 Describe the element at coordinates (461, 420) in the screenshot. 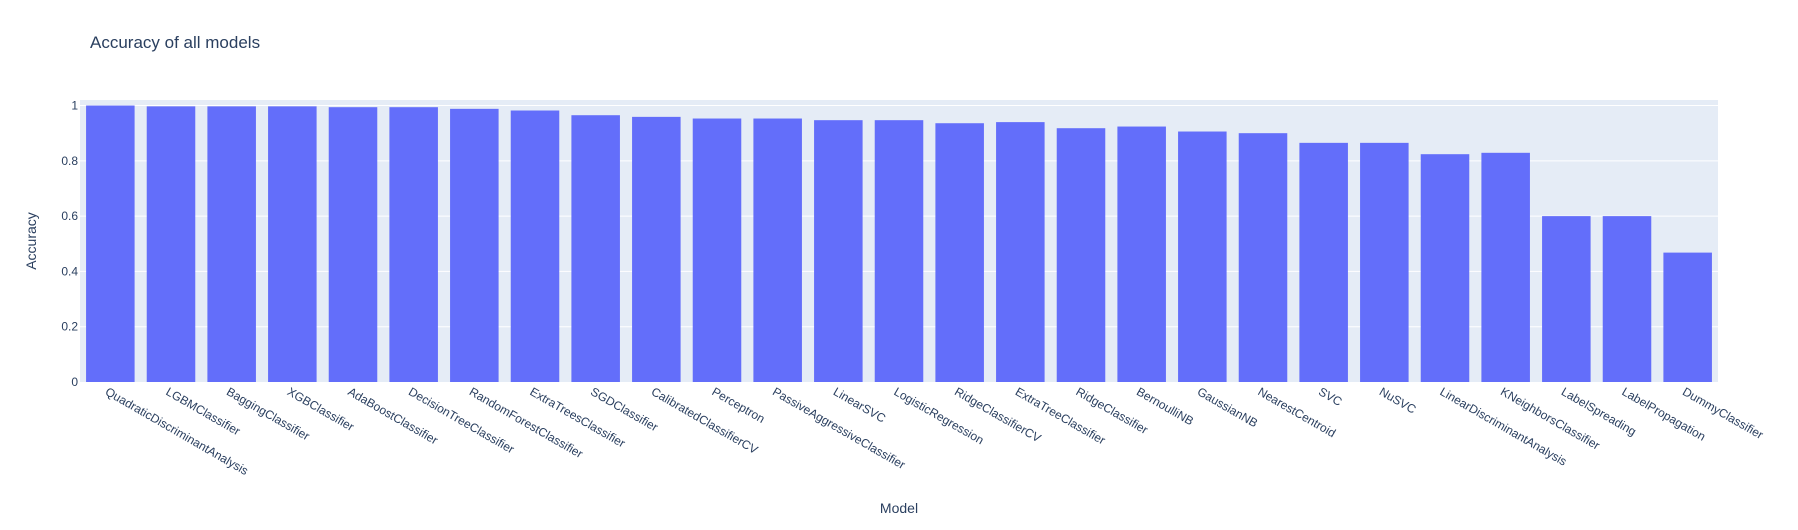

I see `x-tick-label: DecisionTreeClassifier` at that location.